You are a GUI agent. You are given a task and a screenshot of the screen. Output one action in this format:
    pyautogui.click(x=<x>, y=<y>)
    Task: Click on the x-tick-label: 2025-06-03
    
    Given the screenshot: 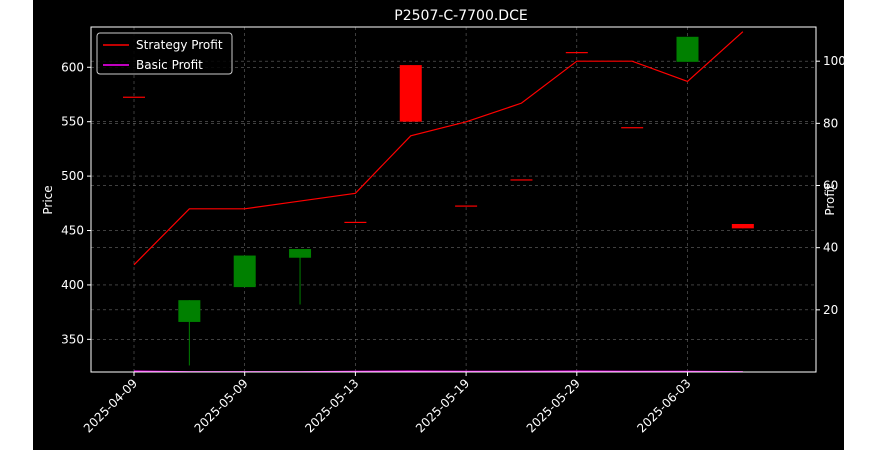 What is the action you would take?
    pyautogui.click(x=663, y=405)
    